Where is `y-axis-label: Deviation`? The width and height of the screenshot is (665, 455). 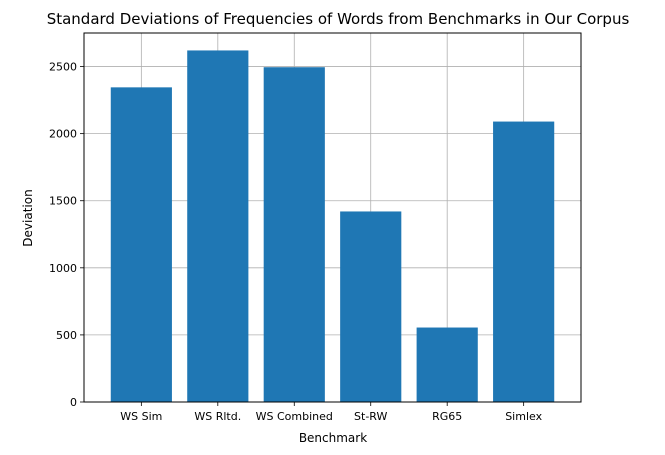 y-axis-label: Deviation is located at coordinates (28, 217).